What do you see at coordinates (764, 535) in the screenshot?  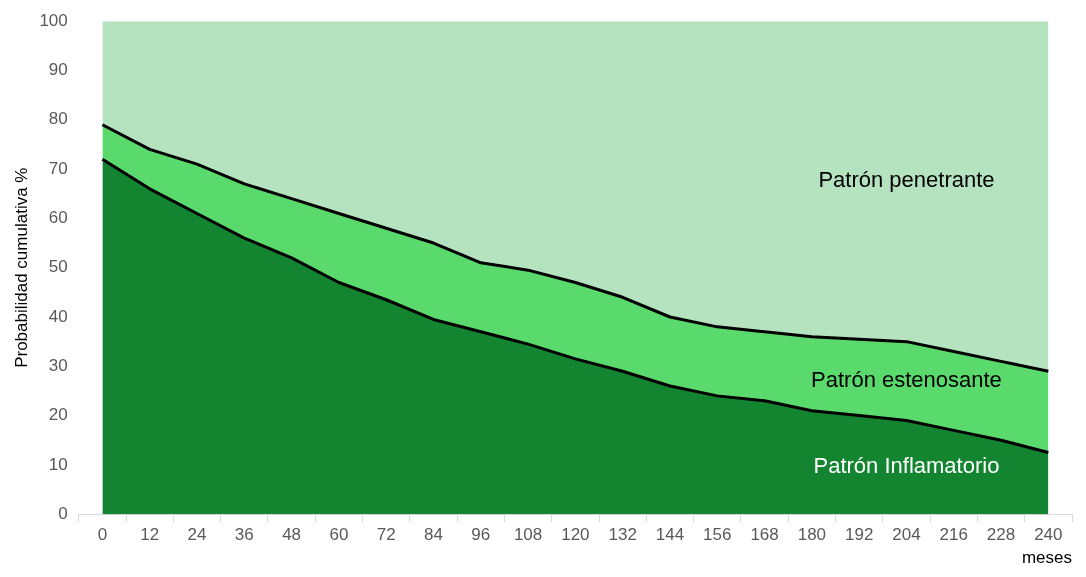 I see `x-tick-label: 168` at bounding box center [764, 535].